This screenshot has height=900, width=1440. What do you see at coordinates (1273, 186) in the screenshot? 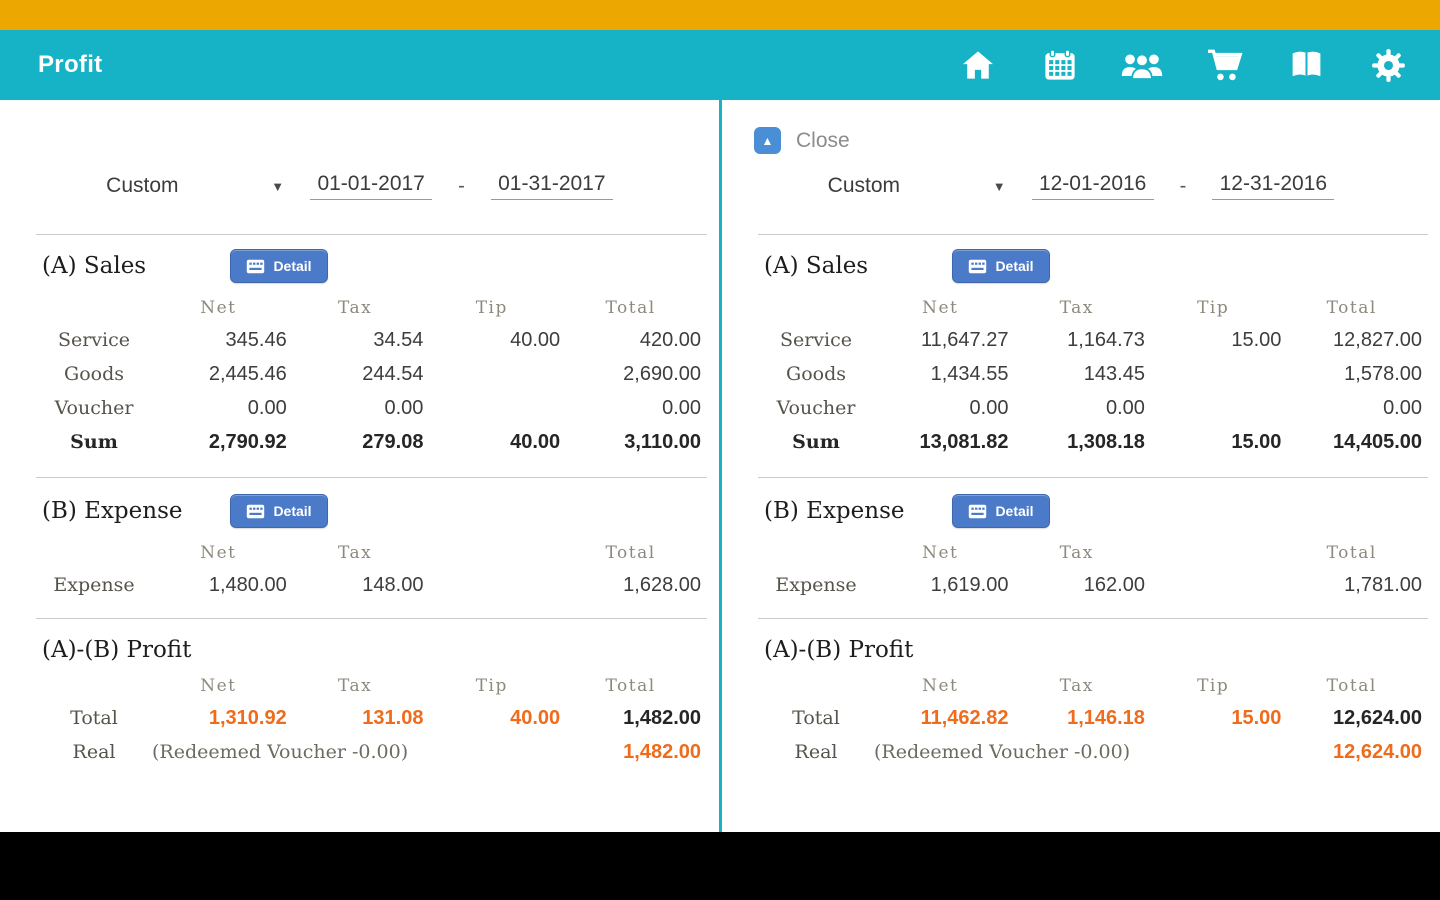
I see `end-date-field: 12-31-2016` at bounding box center [1273, 186].